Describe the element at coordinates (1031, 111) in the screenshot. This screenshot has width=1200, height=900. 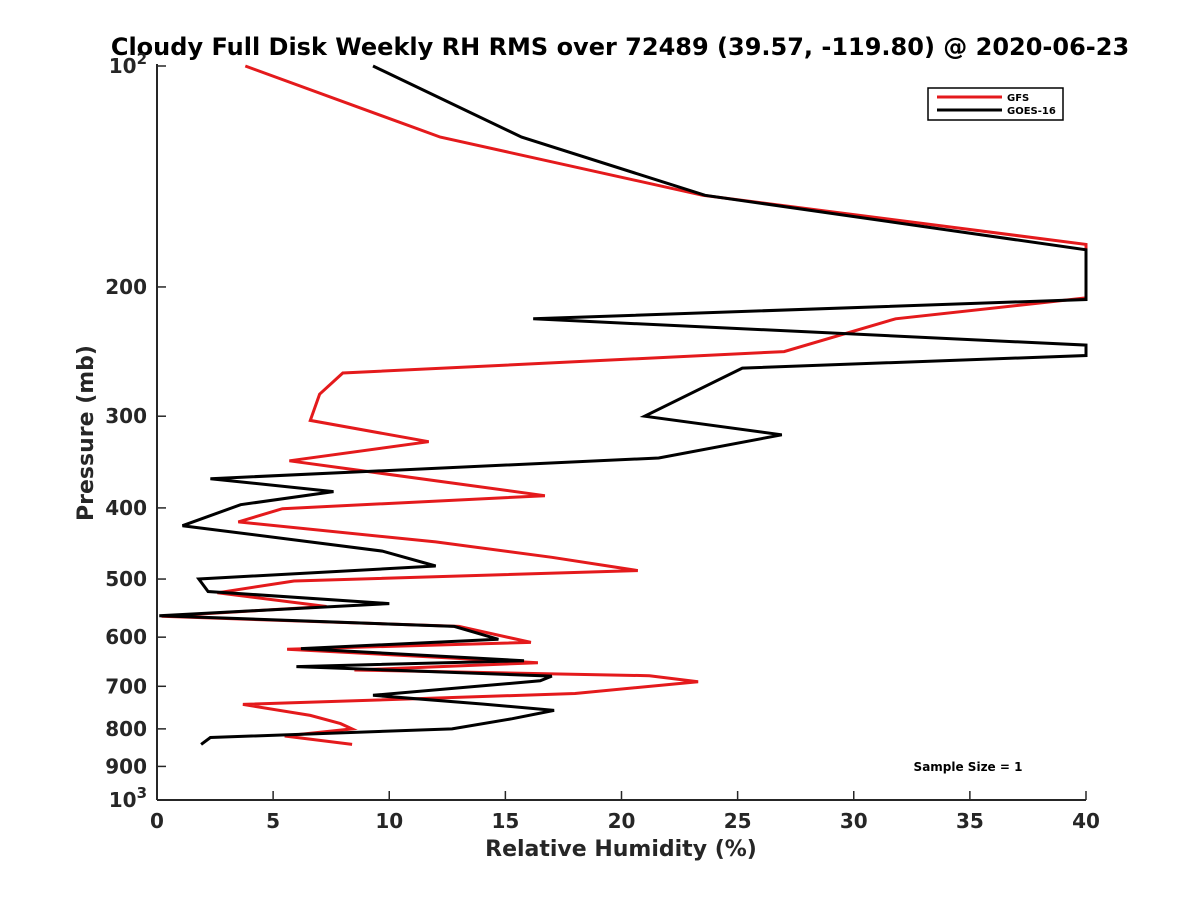
I see `legend-label-goes-16: GOES-16` at that location.